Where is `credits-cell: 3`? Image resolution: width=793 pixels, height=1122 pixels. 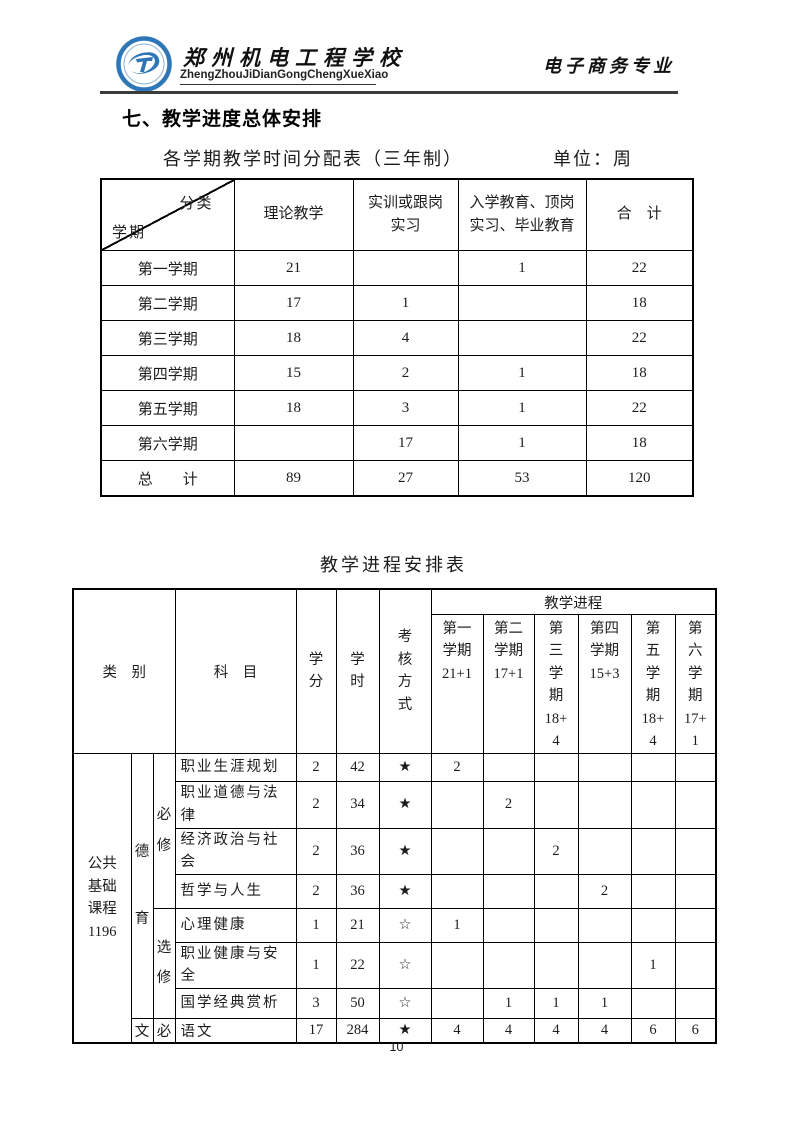
credits-cell: 3 is located at coordinates (316, 1003).